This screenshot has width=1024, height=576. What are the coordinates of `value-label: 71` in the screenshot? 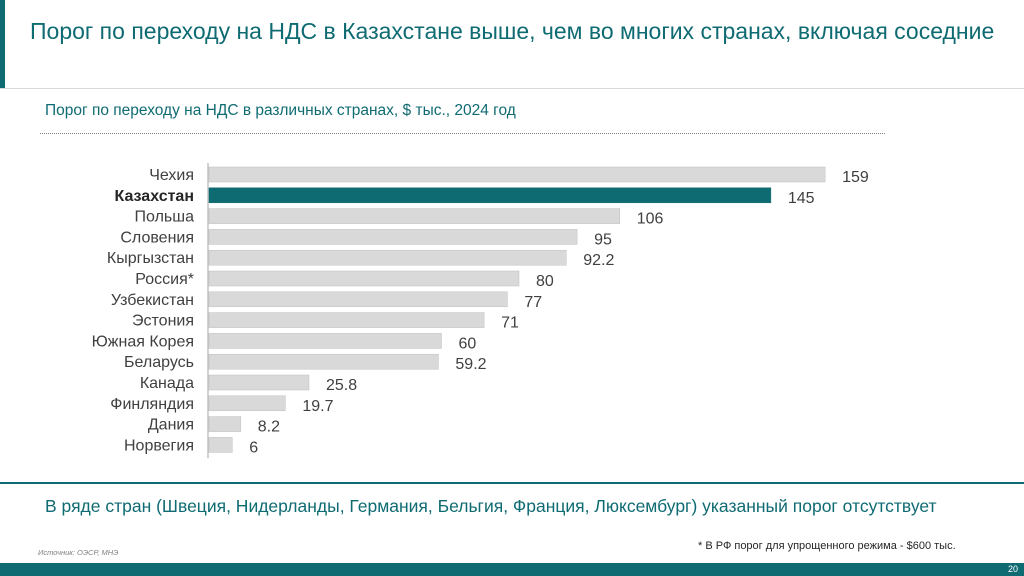 It's located at (510, 323).